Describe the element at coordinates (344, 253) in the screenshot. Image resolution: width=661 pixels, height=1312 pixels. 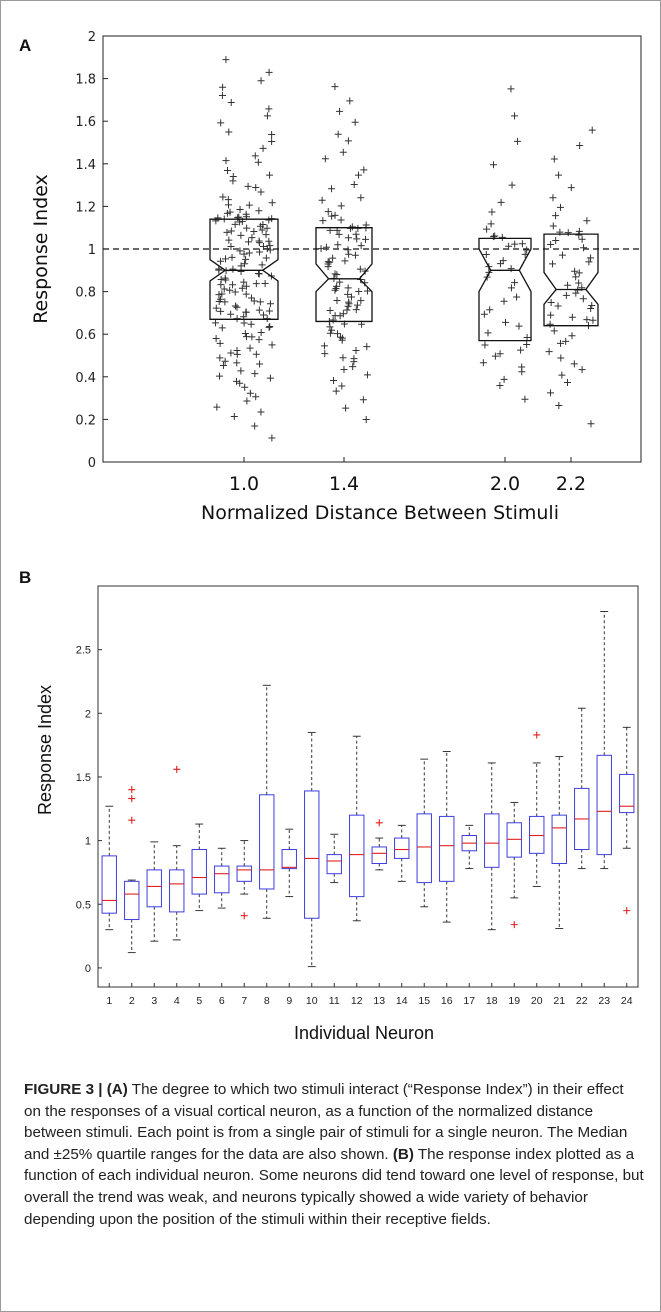
I see `scatter-group-1.4` at that location.